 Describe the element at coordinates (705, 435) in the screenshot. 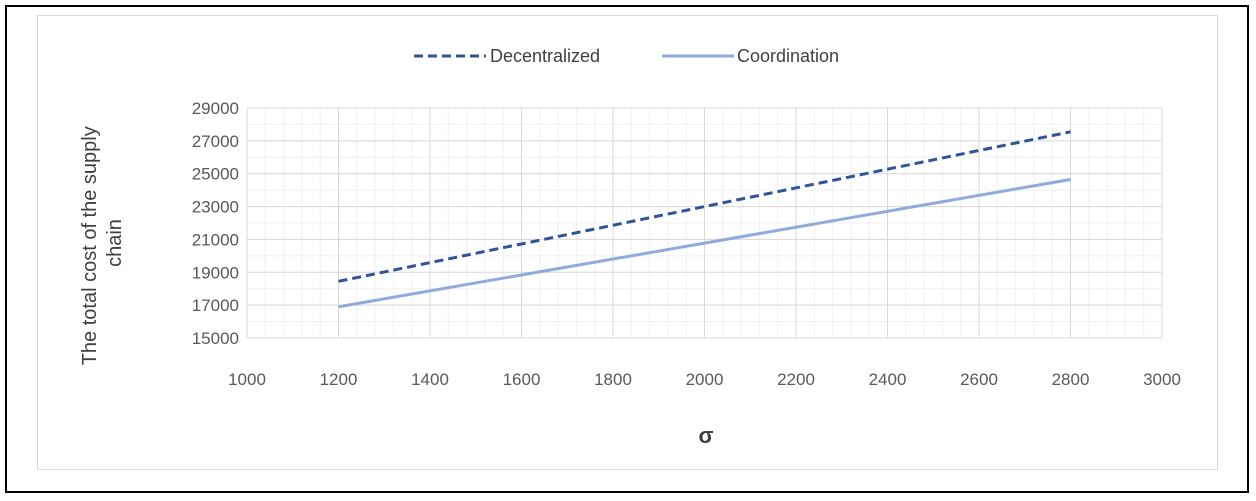

I see `x-axis-title: σ` at that location.